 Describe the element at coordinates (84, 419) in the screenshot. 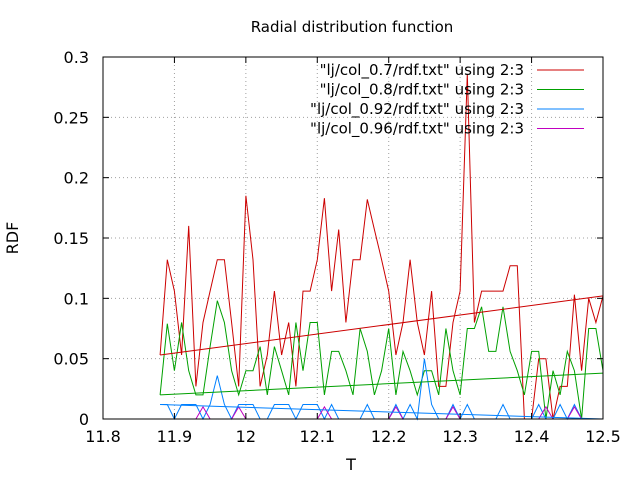

I see `y-tick-label: 0` at that location.